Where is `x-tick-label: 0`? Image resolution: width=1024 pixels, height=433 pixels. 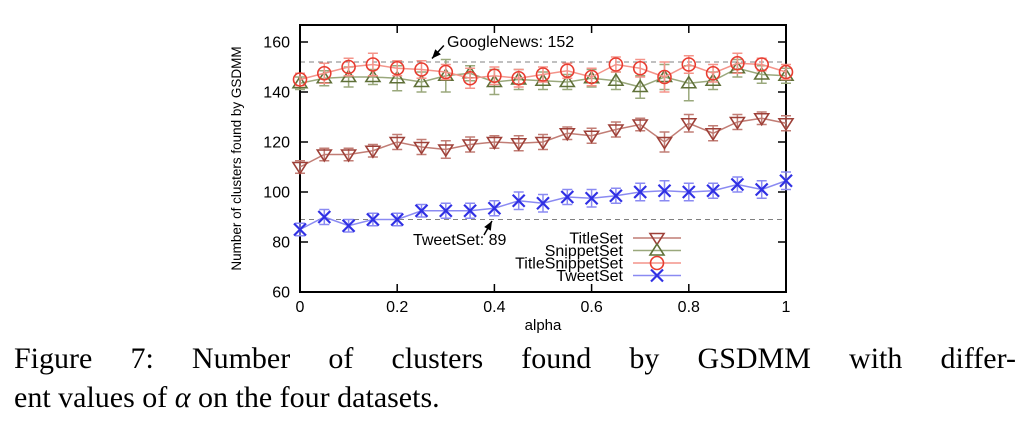 x-tick-label: 0 is located at coordinates (300, 307).